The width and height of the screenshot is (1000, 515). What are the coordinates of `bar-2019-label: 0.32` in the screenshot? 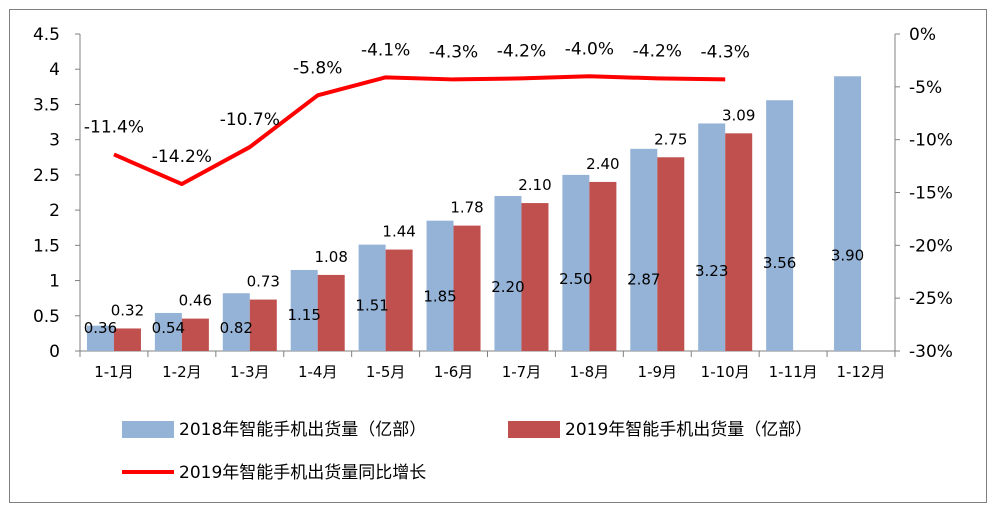 It's located at (127, 310).